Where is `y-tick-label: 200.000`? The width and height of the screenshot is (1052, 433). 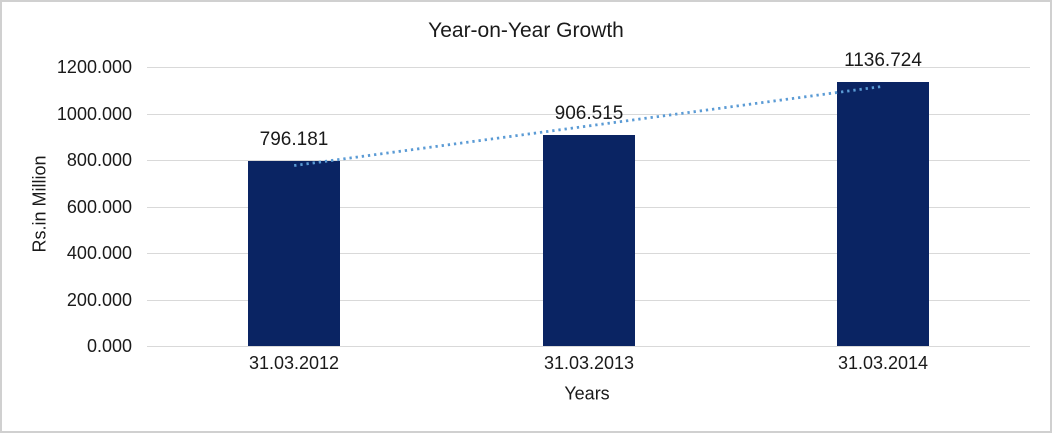 y-tick-label: 200.000 is located at coordinates (99, 300).